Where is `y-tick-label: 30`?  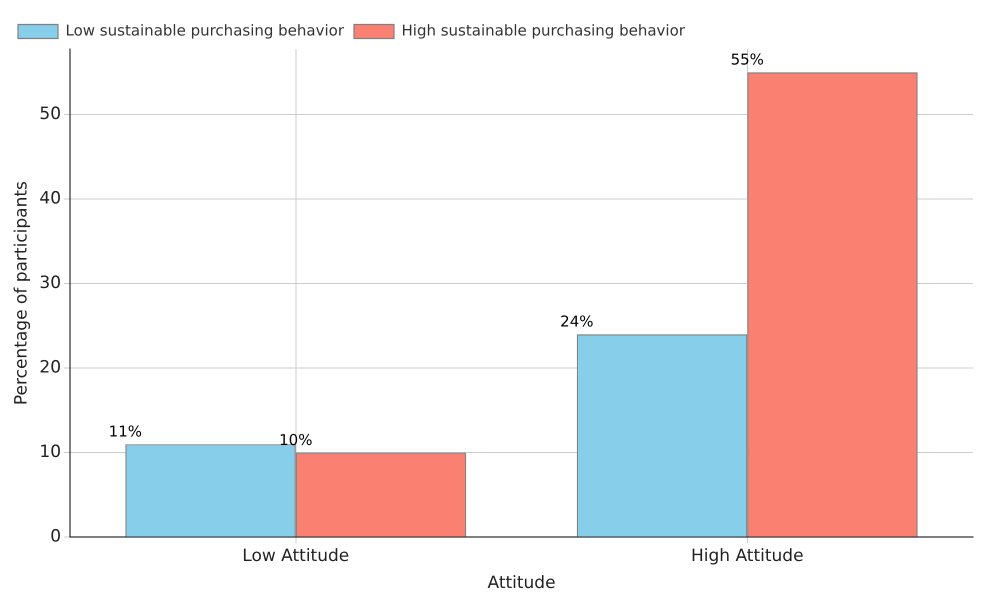
y-tick-label: 30 is located at coordinates (50, 283).